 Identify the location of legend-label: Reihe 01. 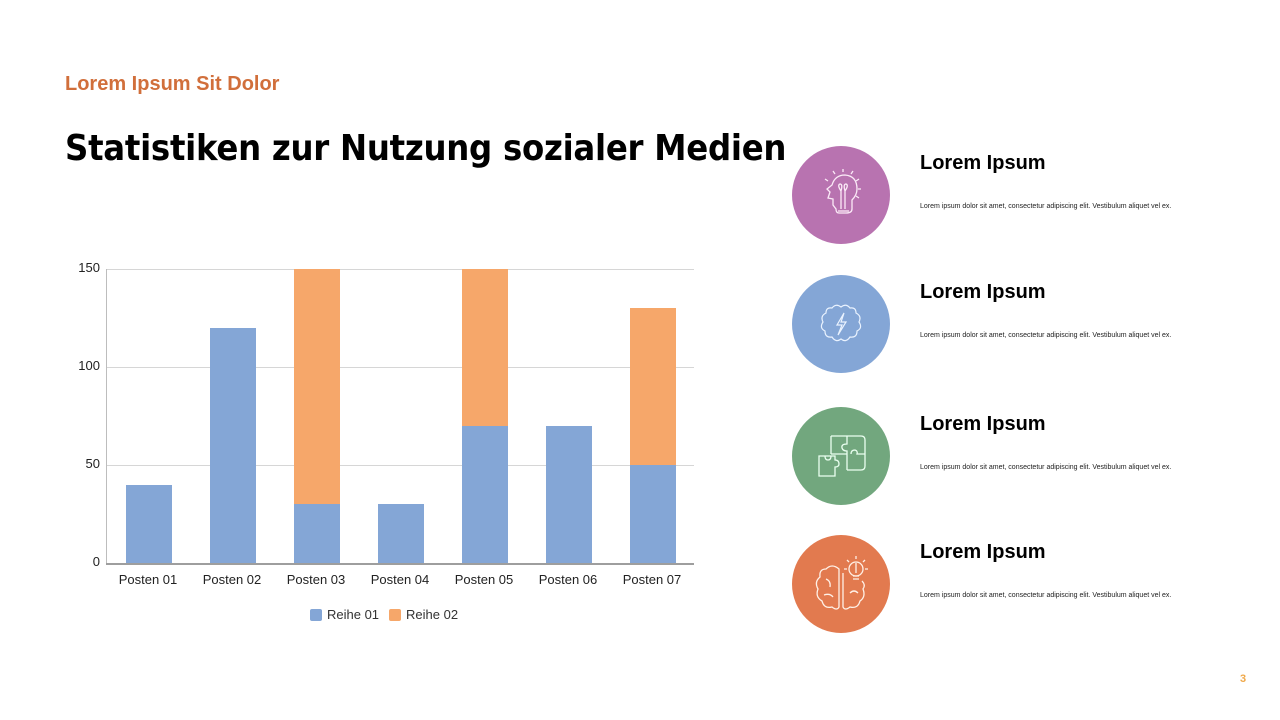
(353, 614).